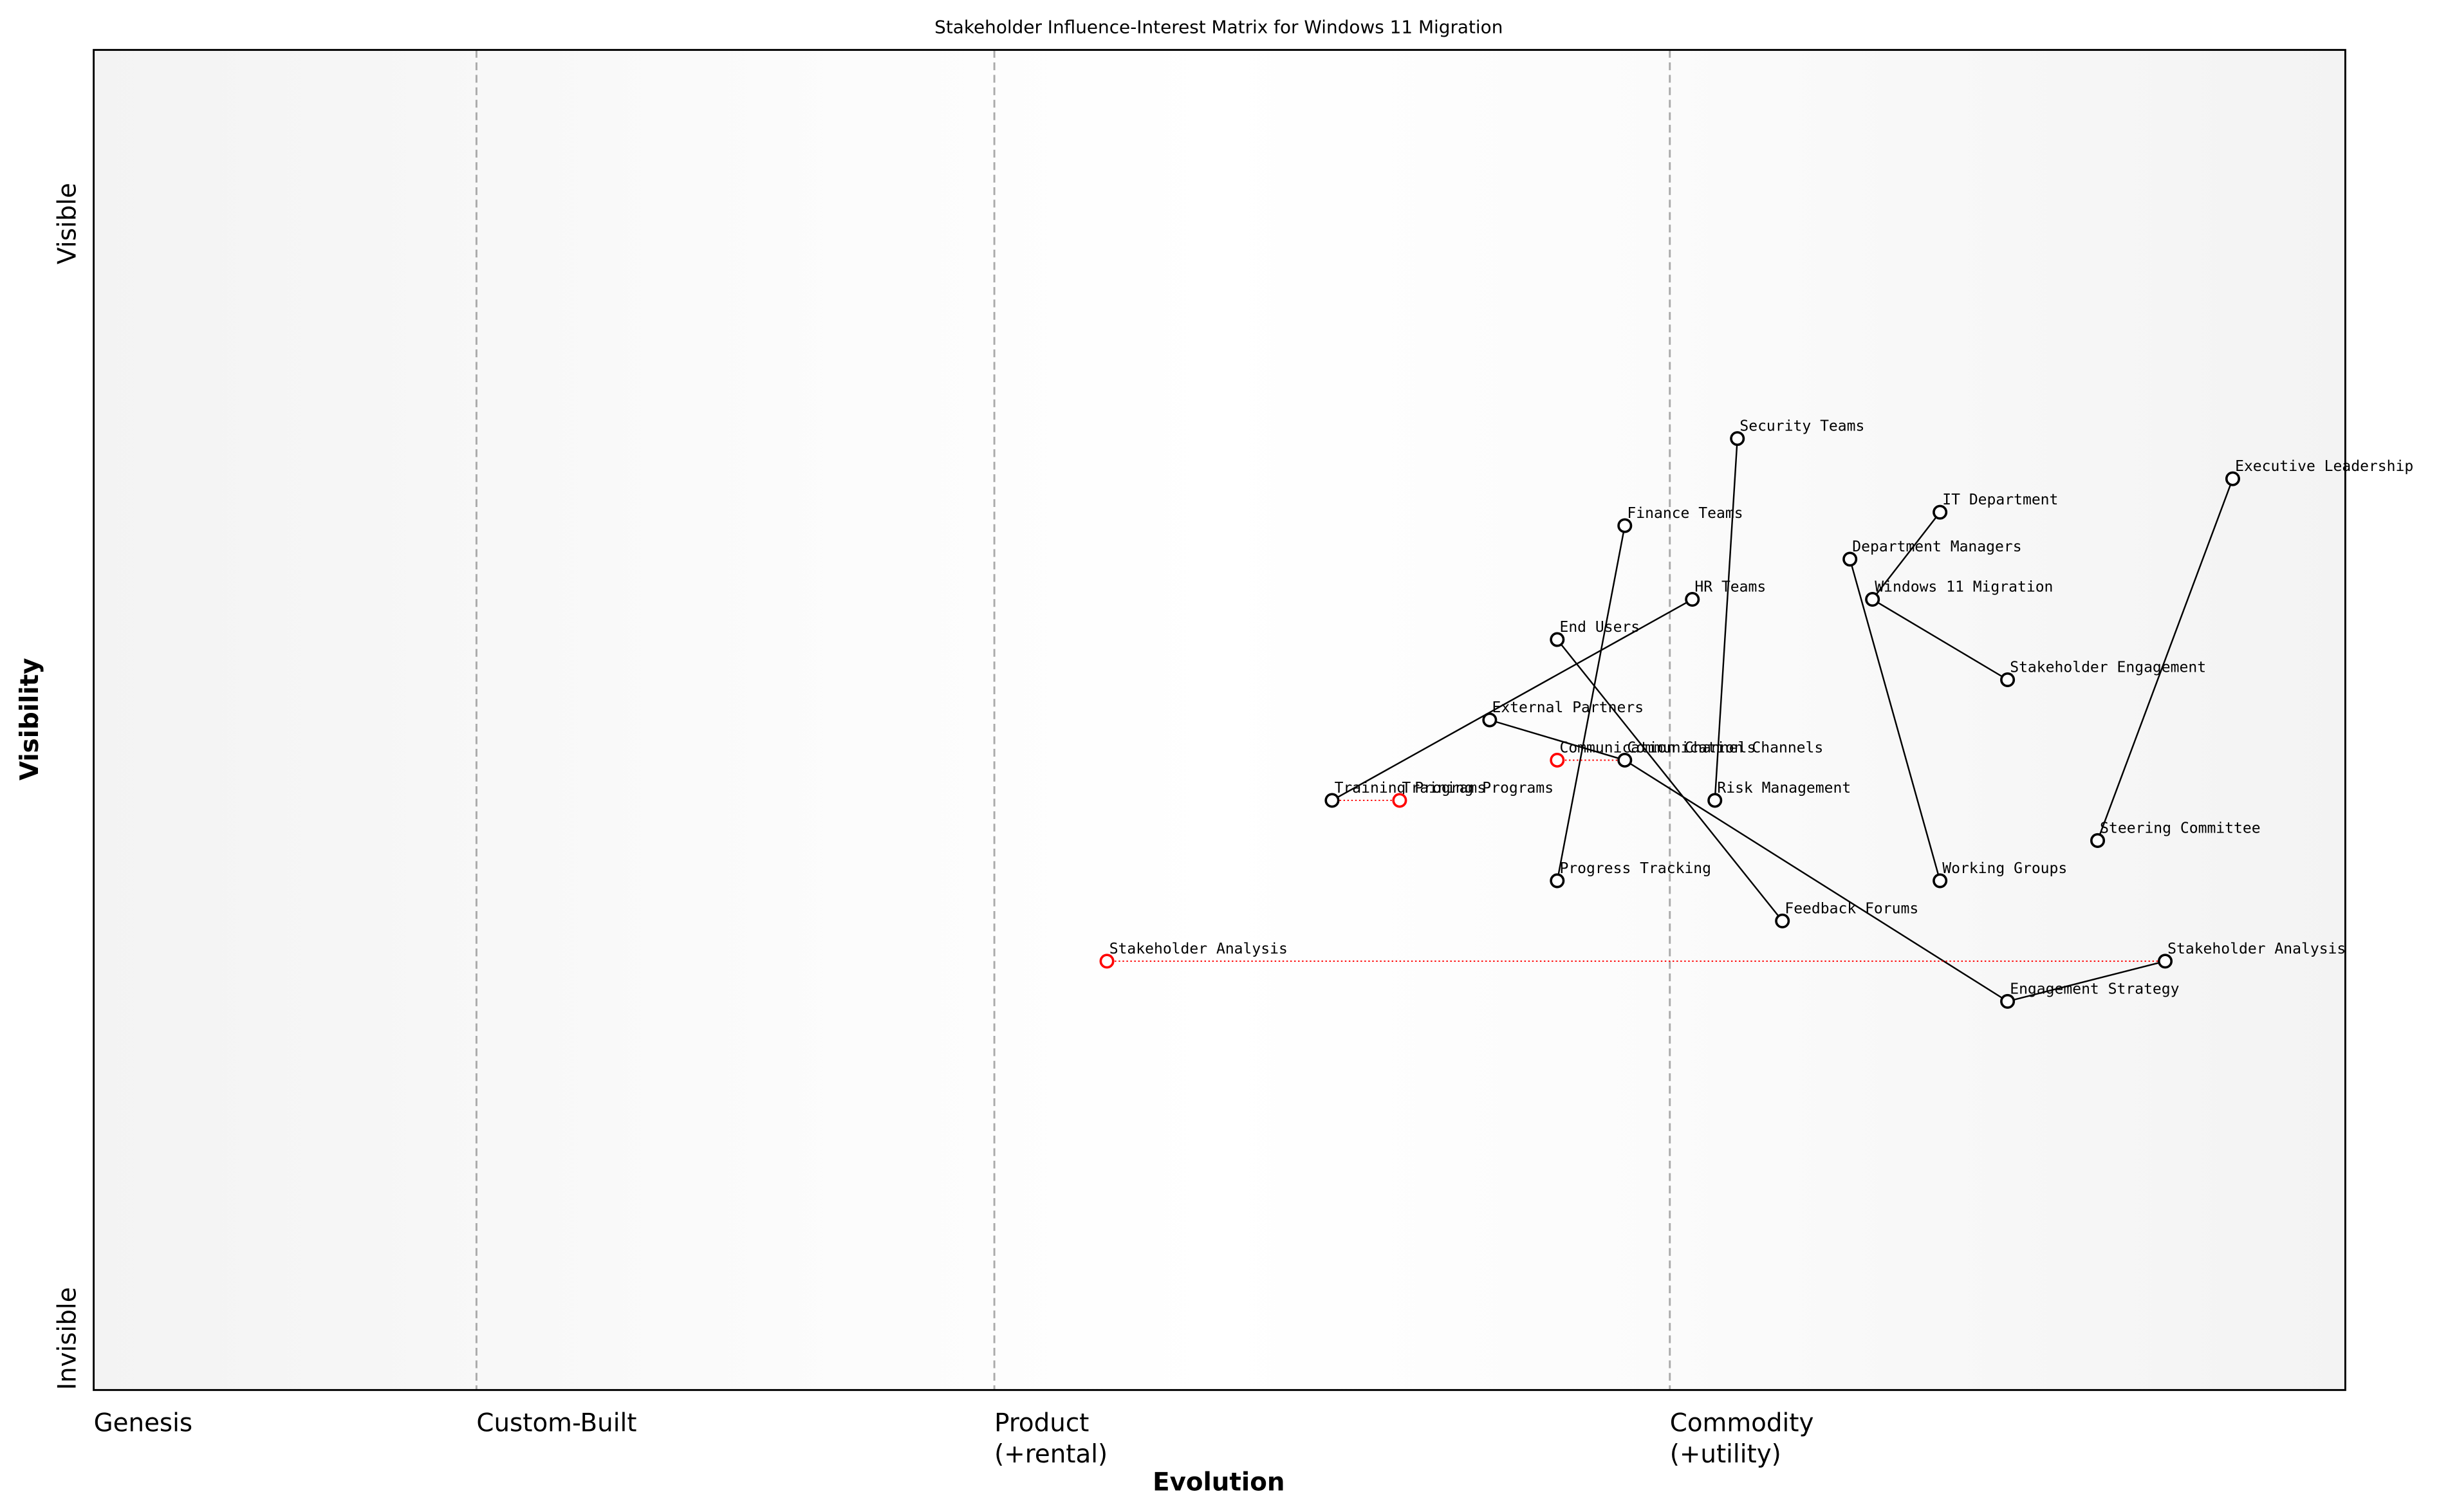  I want to click on node-label: Stakeholder Engagement, so click(2108, 667).